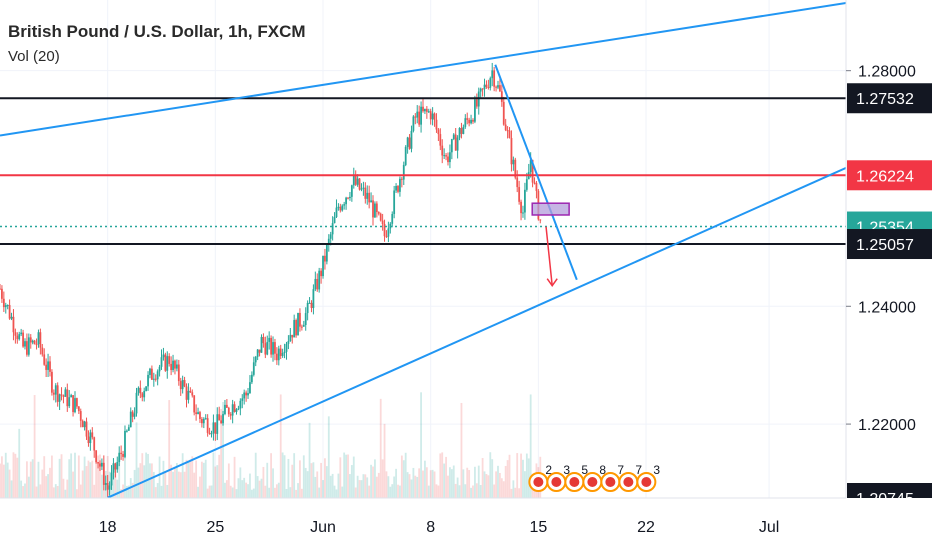 The height and width of the screenshot is (550, 932). I want to click on price-badge-bg, so click(889, 244).